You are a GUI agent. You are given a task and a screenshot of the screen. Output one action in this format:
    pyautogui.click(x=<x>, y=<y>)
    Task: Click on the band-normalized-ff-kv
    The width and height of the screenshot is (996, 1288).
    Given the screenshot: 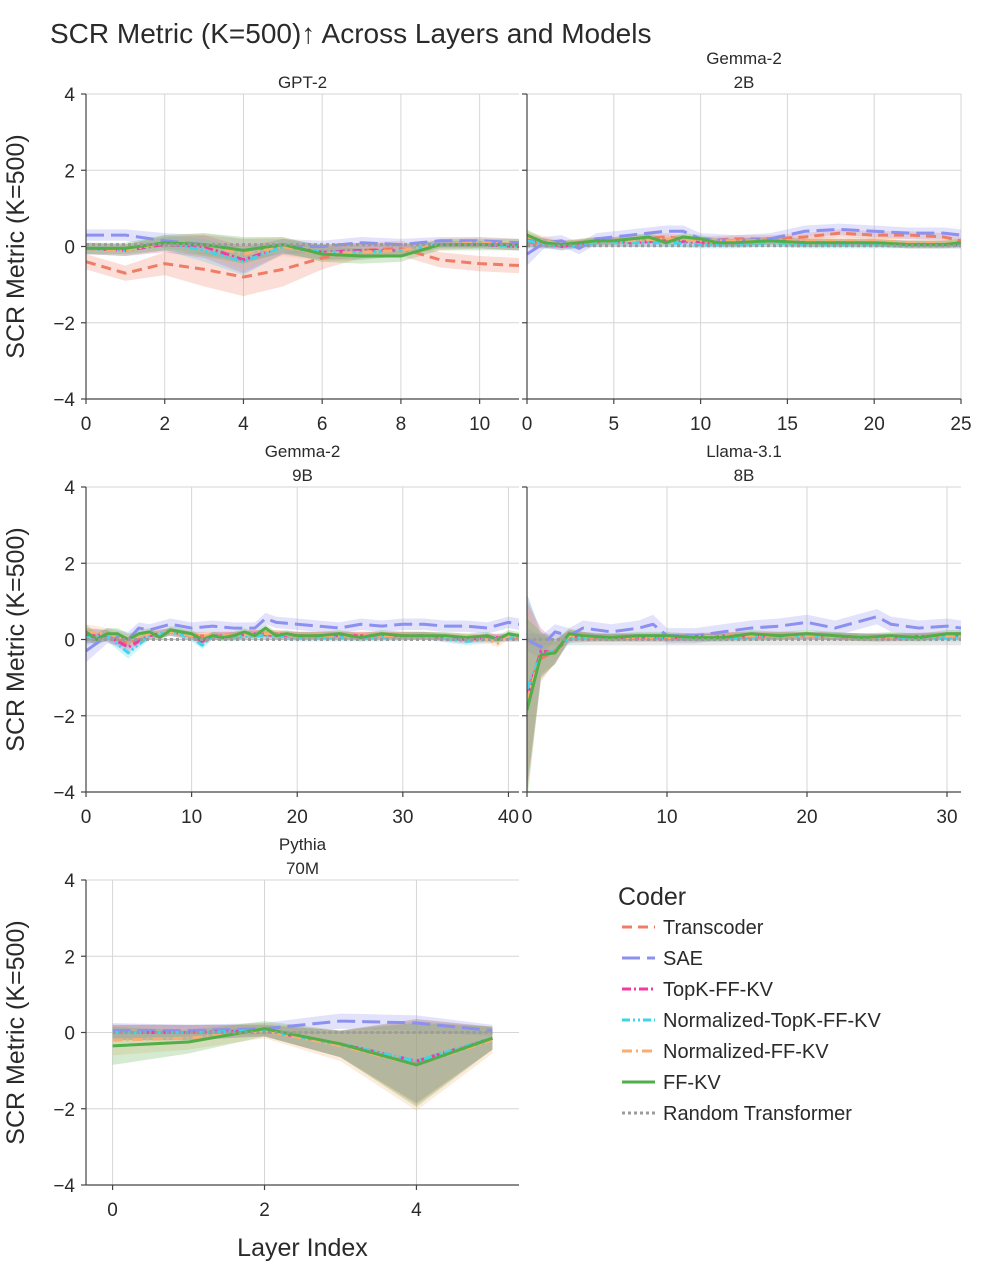 What is the action you would take?
    pyautogui.click(x=302, y=1065)
    